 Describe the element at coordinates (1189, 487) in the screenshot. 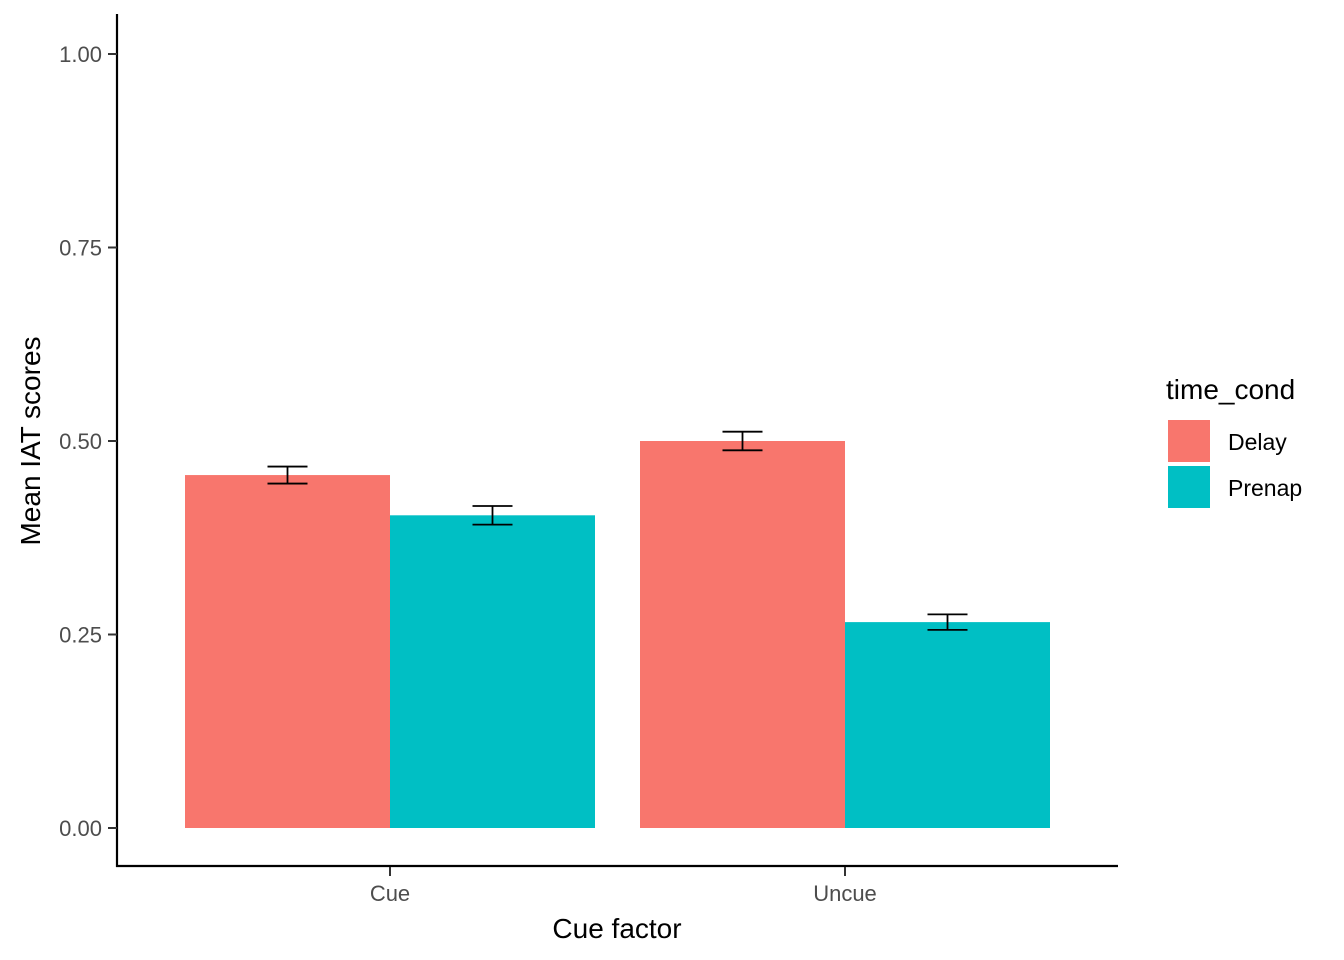

I see `legend-key-prenap` at that location.